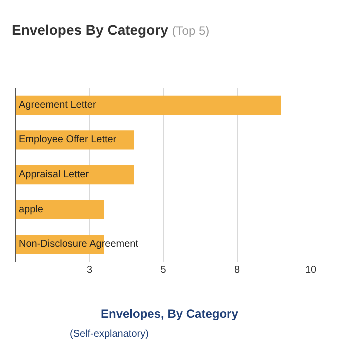 The height and width of the screenshot is (358, 340). Describe the element at coordinates (109, 334) in the screenshot. I see `text: (Self-explanatory)` at that location.